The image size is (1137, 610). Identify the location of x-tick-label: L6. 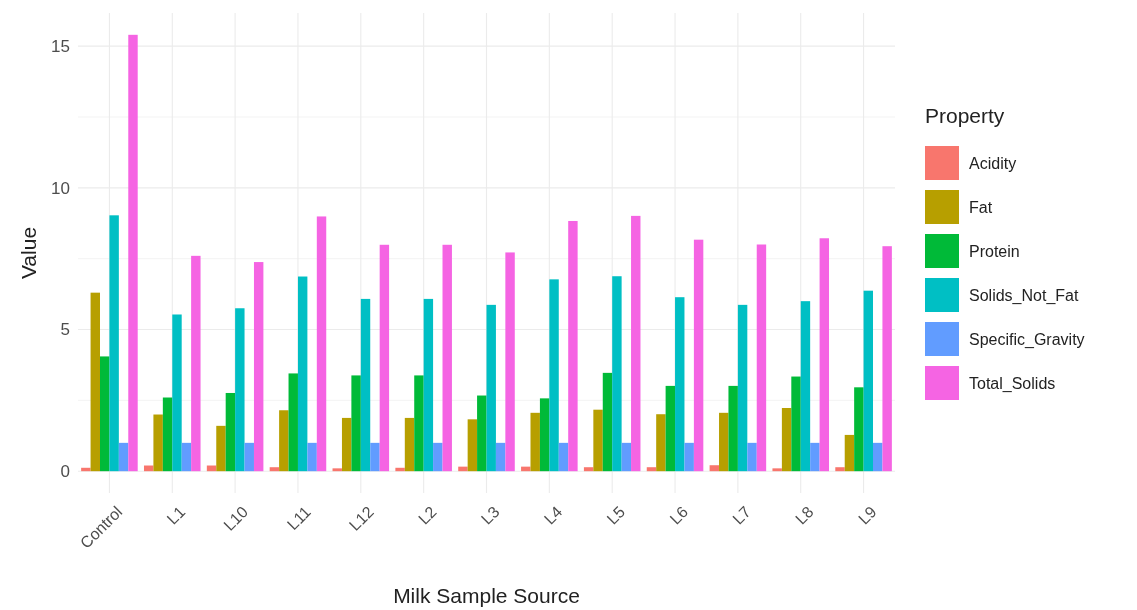
(679, 515).